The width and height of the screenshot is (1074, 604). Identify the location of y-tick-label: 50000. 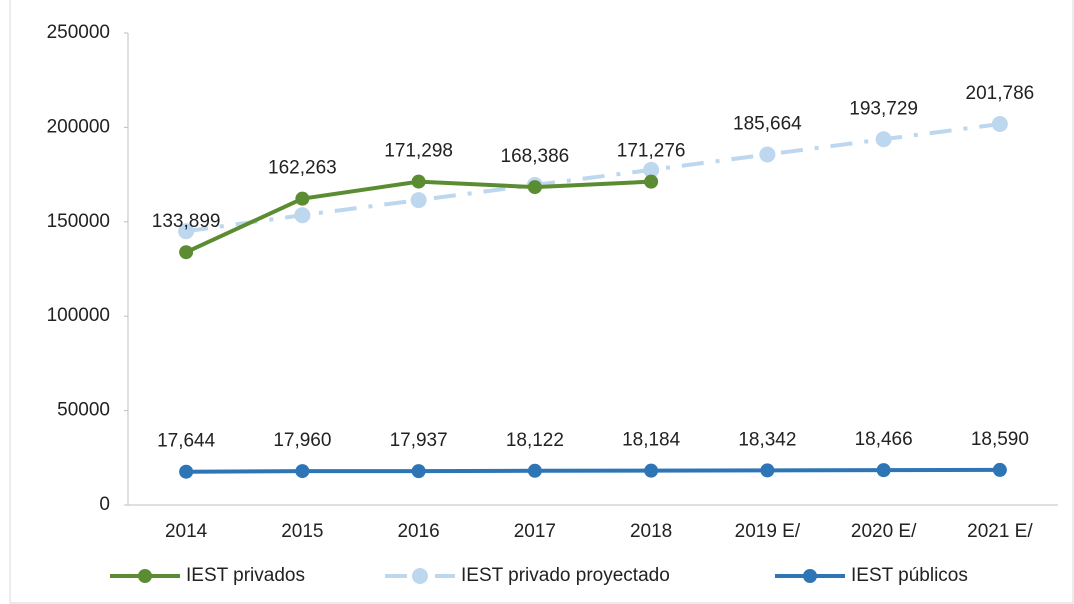
(83, 410).